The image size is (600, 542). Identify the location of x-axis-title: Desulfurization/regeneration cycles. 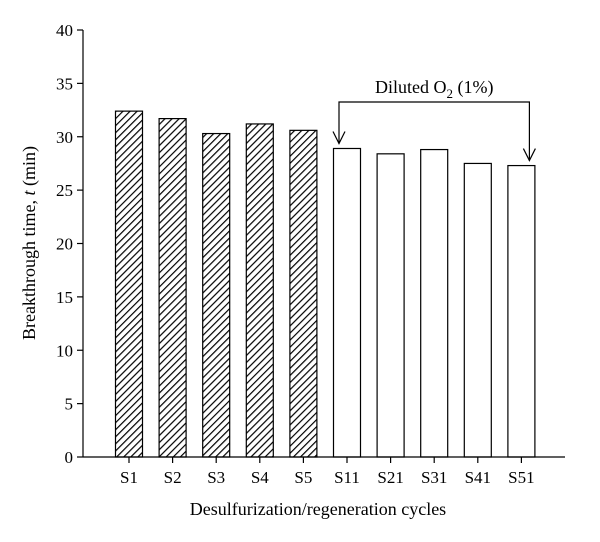
(318, 509).